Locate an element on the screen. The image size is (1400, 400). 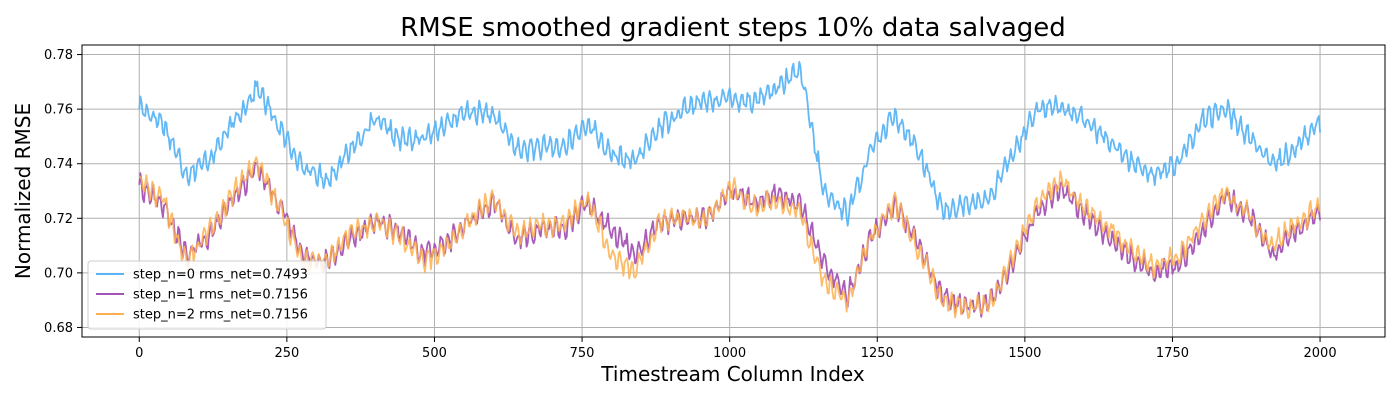
x-tick-label: 0 is located at coordinates (139, 353).